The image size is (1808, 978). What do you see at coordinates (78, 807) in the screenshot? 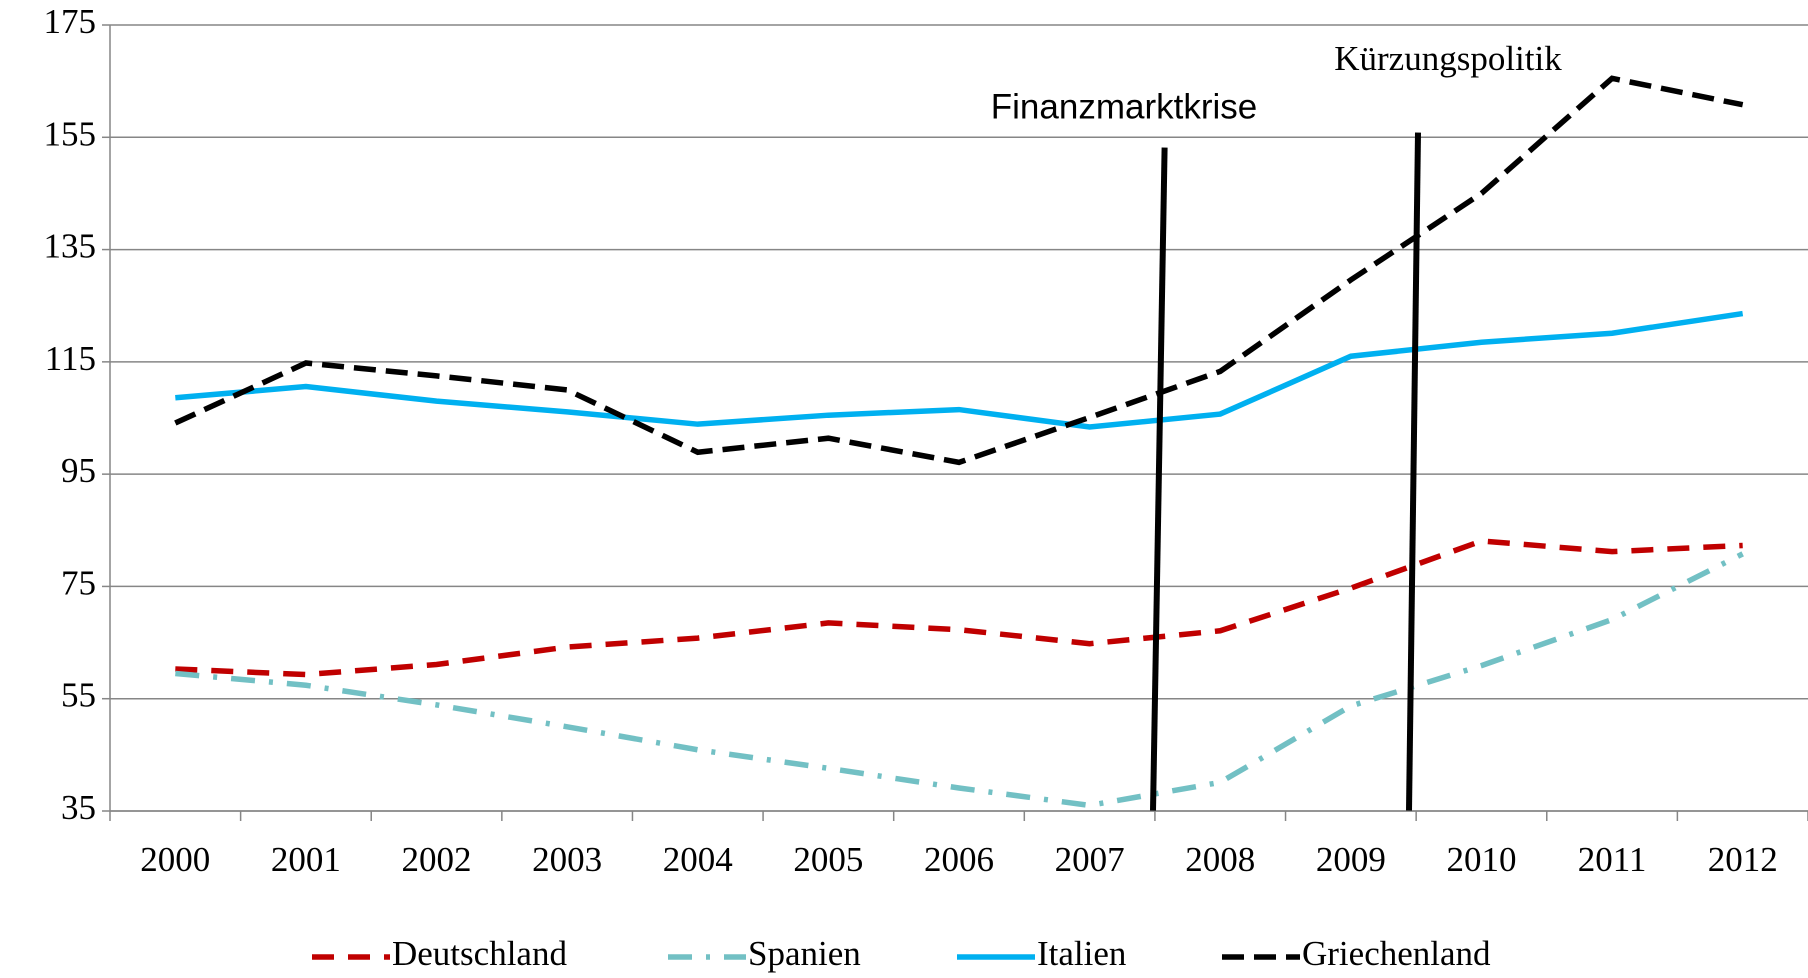
I see `y-tick-label: 35` at bounding box center [78, 807].